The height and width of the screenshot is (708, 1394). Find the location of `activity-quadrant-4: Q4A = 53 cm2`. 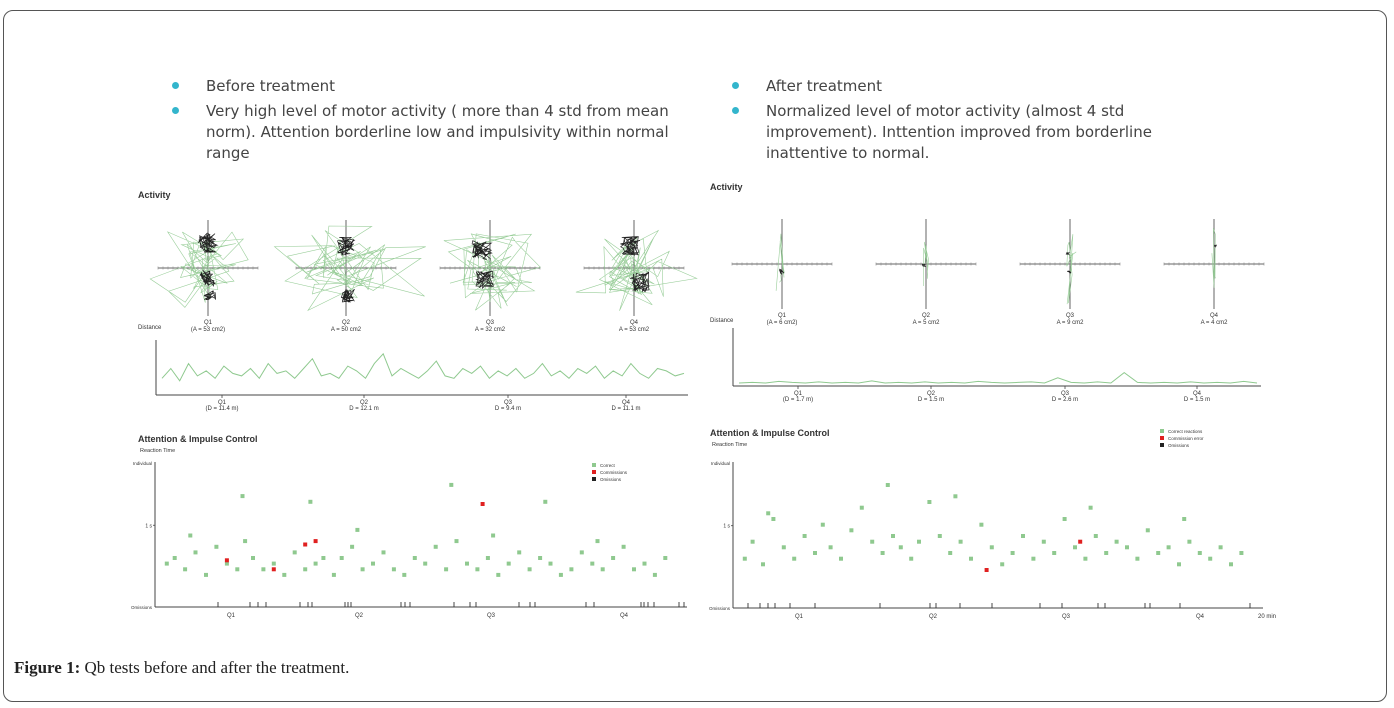

activity-quadrant-4: Q4A = 53 cm2 is located at coordinates (636, 276).